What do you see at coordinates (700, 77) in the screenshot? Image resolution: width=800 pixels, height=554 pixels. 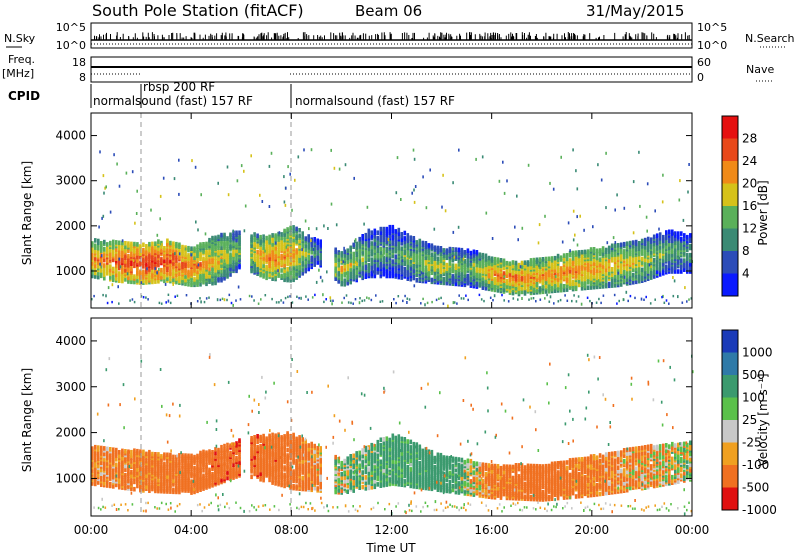 I see `nave-tick-low: 0` at bounding box center [700, 77].